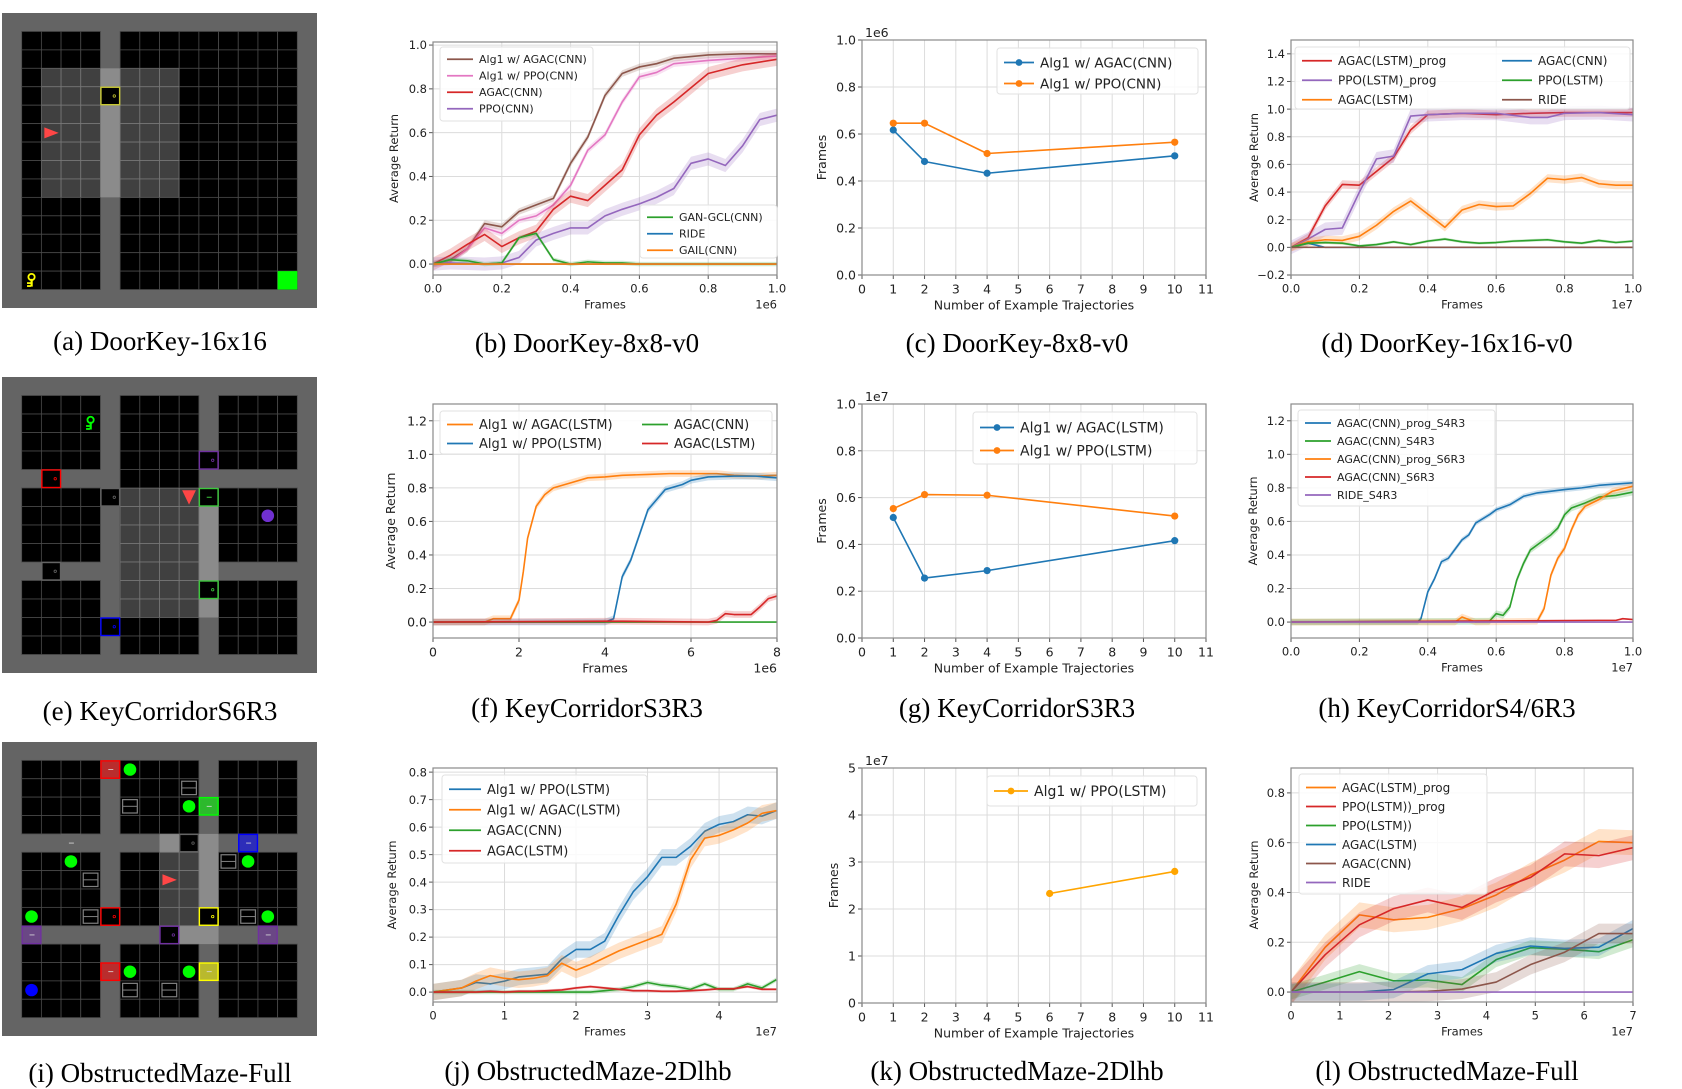 The height and width of the screenshot is (1089, 1682). I want to click on legend-entry: AGAC(CNN)_prog_S6R3, so click(1385, 459).